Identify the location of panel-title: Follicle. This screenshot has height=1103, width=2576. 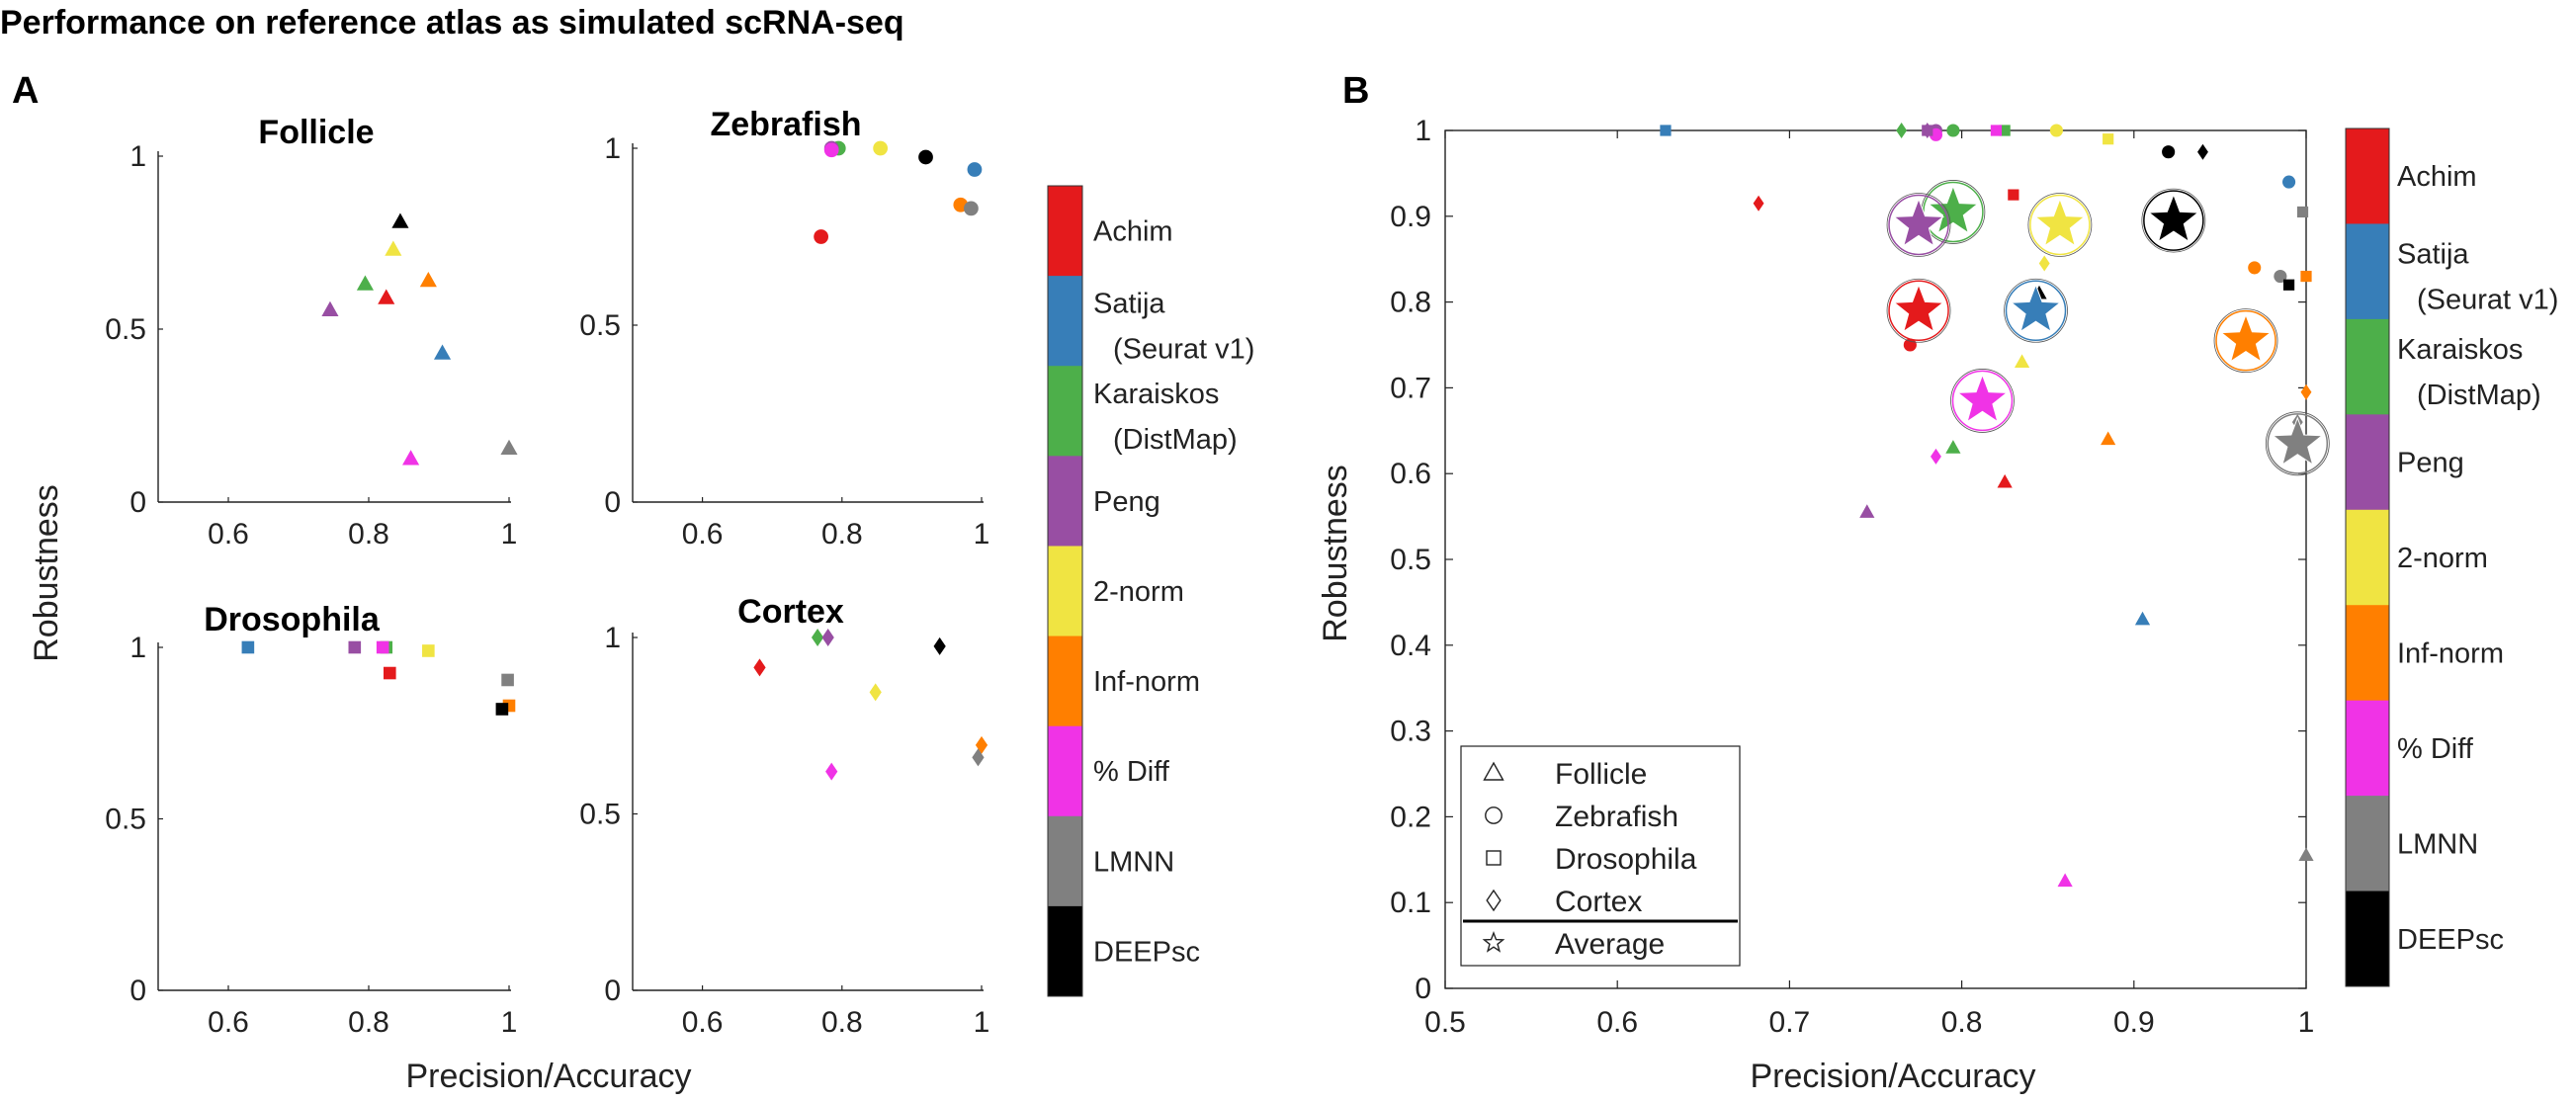
(316, 132).